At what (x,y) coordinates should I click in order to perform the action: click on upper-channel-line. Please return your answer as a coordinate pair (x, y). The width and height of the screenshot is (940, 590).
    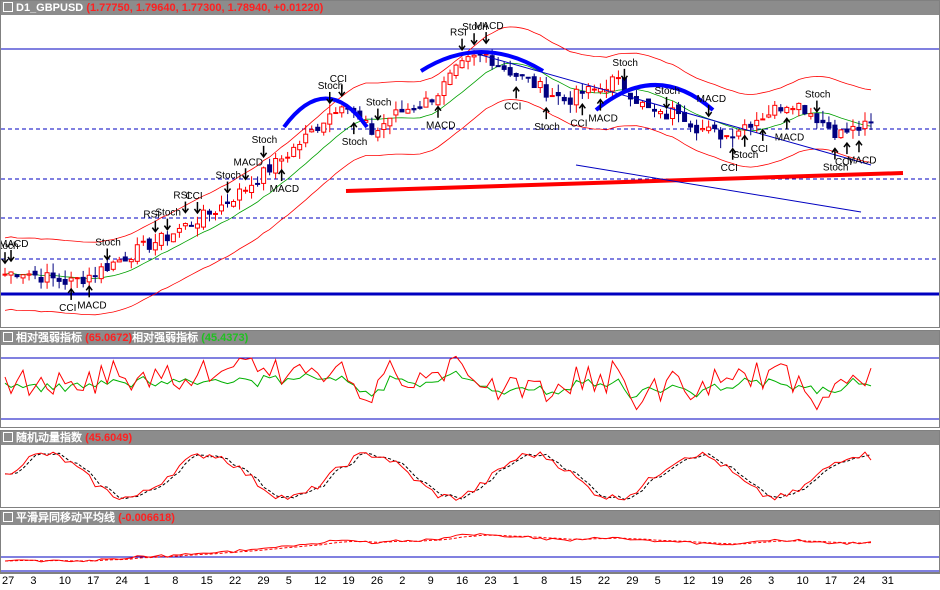
    Looking at the image, I should click on (676, 110).